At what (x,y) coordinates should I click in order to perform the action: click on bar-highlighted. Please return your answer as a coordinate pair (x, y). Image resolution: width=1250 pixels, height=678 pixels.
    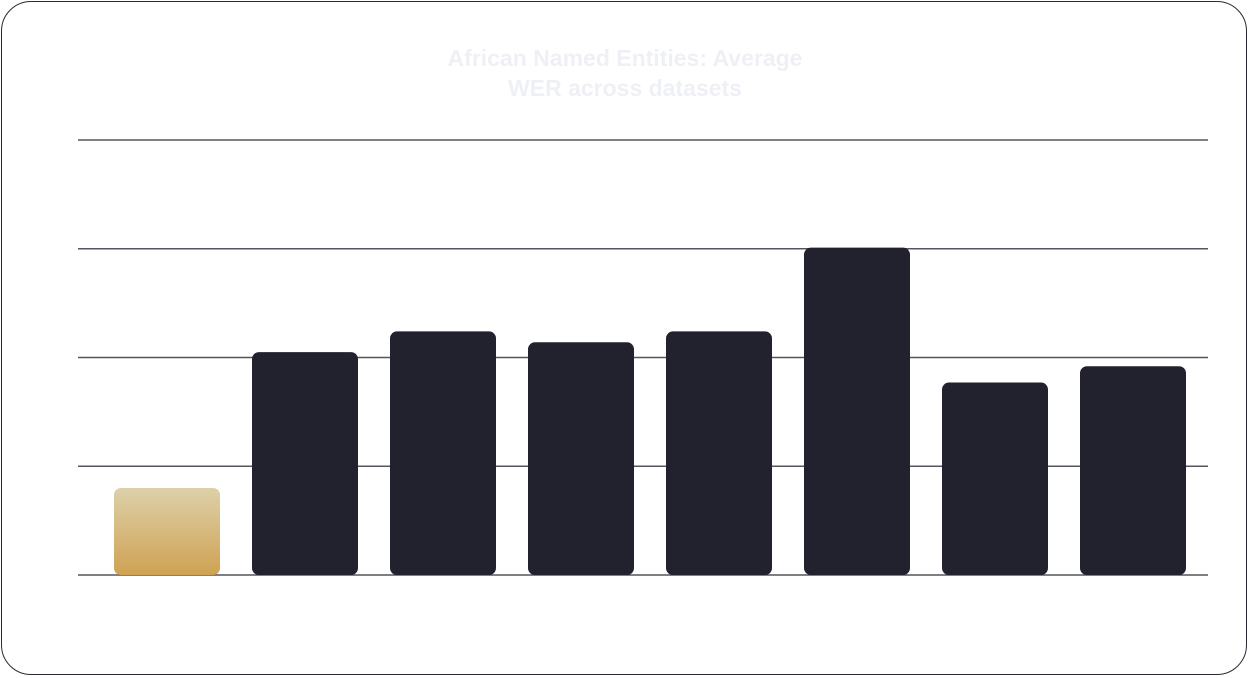
    Looking at the image, I should click on (167, 531).